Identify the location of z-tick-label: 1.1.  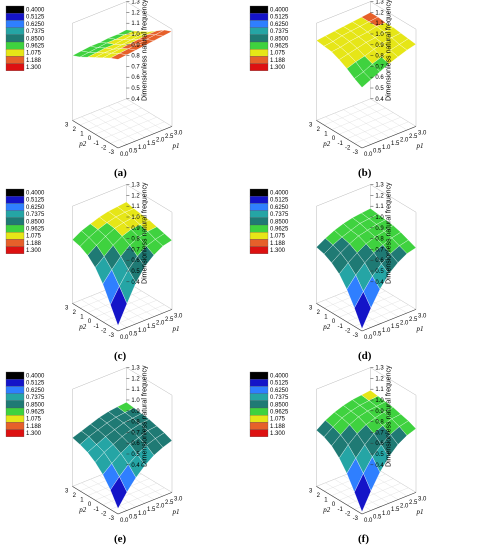
(135, 24).